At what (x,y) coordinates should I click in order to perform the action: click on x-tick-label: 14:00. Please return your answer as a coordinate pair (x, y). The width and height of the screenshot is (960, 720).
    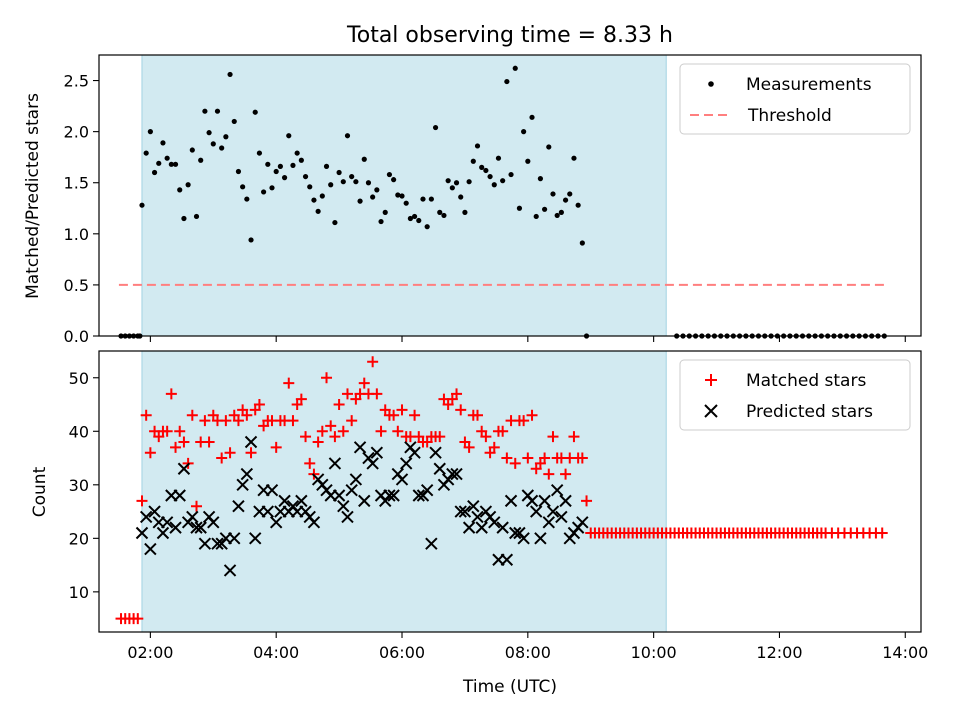
    Looking at the image, I should click on (905, 652).